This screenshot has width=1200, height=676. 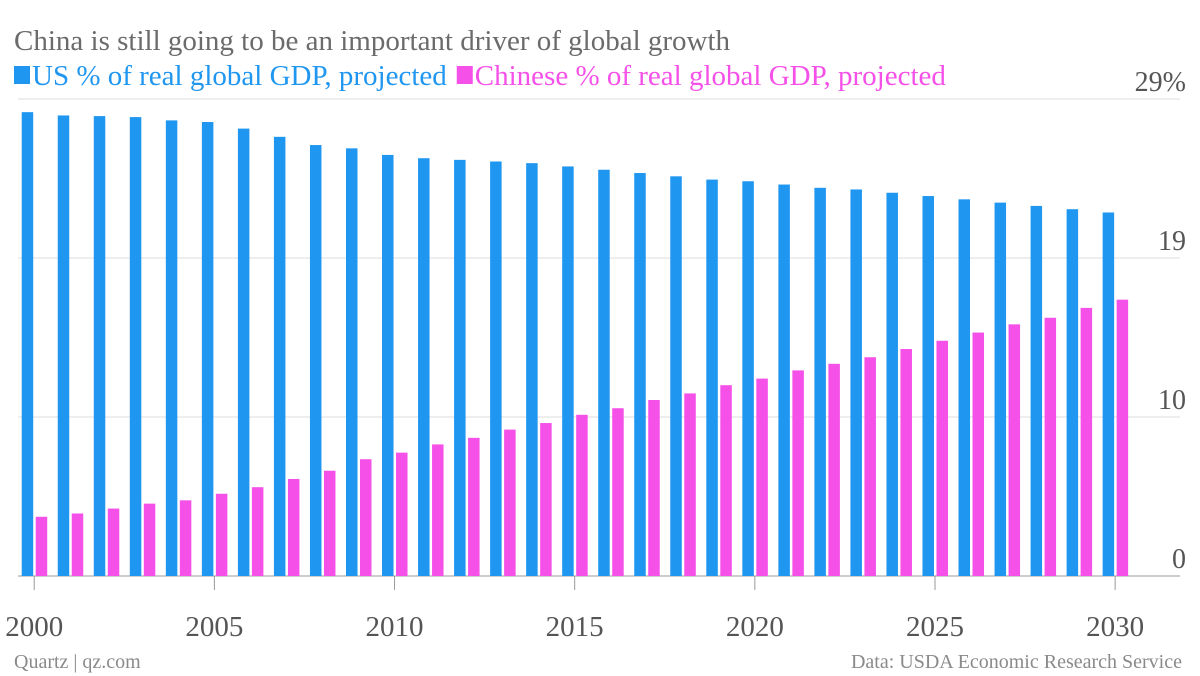 What do you see at coordinates (77, 662) in the screenshot?
I see `credit: Quartz | qz.com` at bounding box center [77, 662].